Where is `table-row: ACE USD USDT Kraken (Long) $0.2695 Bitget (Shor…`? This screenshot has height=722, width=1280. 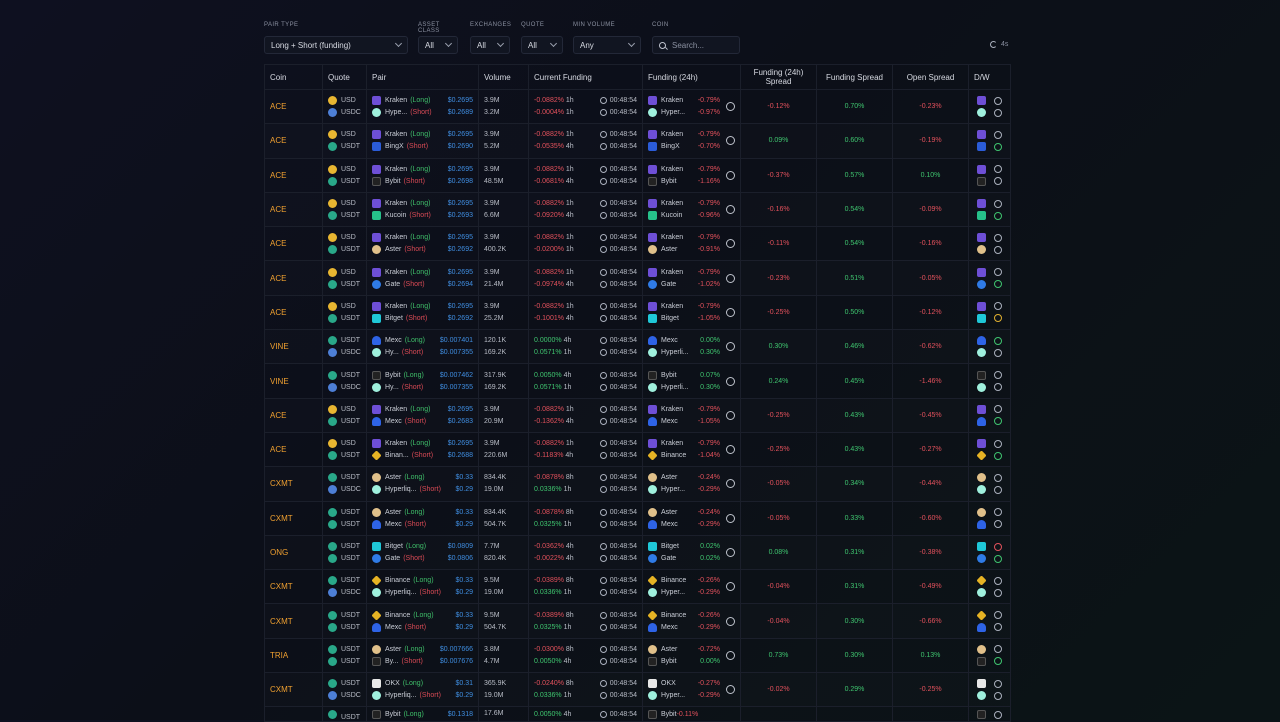
table-row: ACE USD USDT Kraken (Long) $0.2695 Bitget (Shor… is located at coordinates (637, 312).